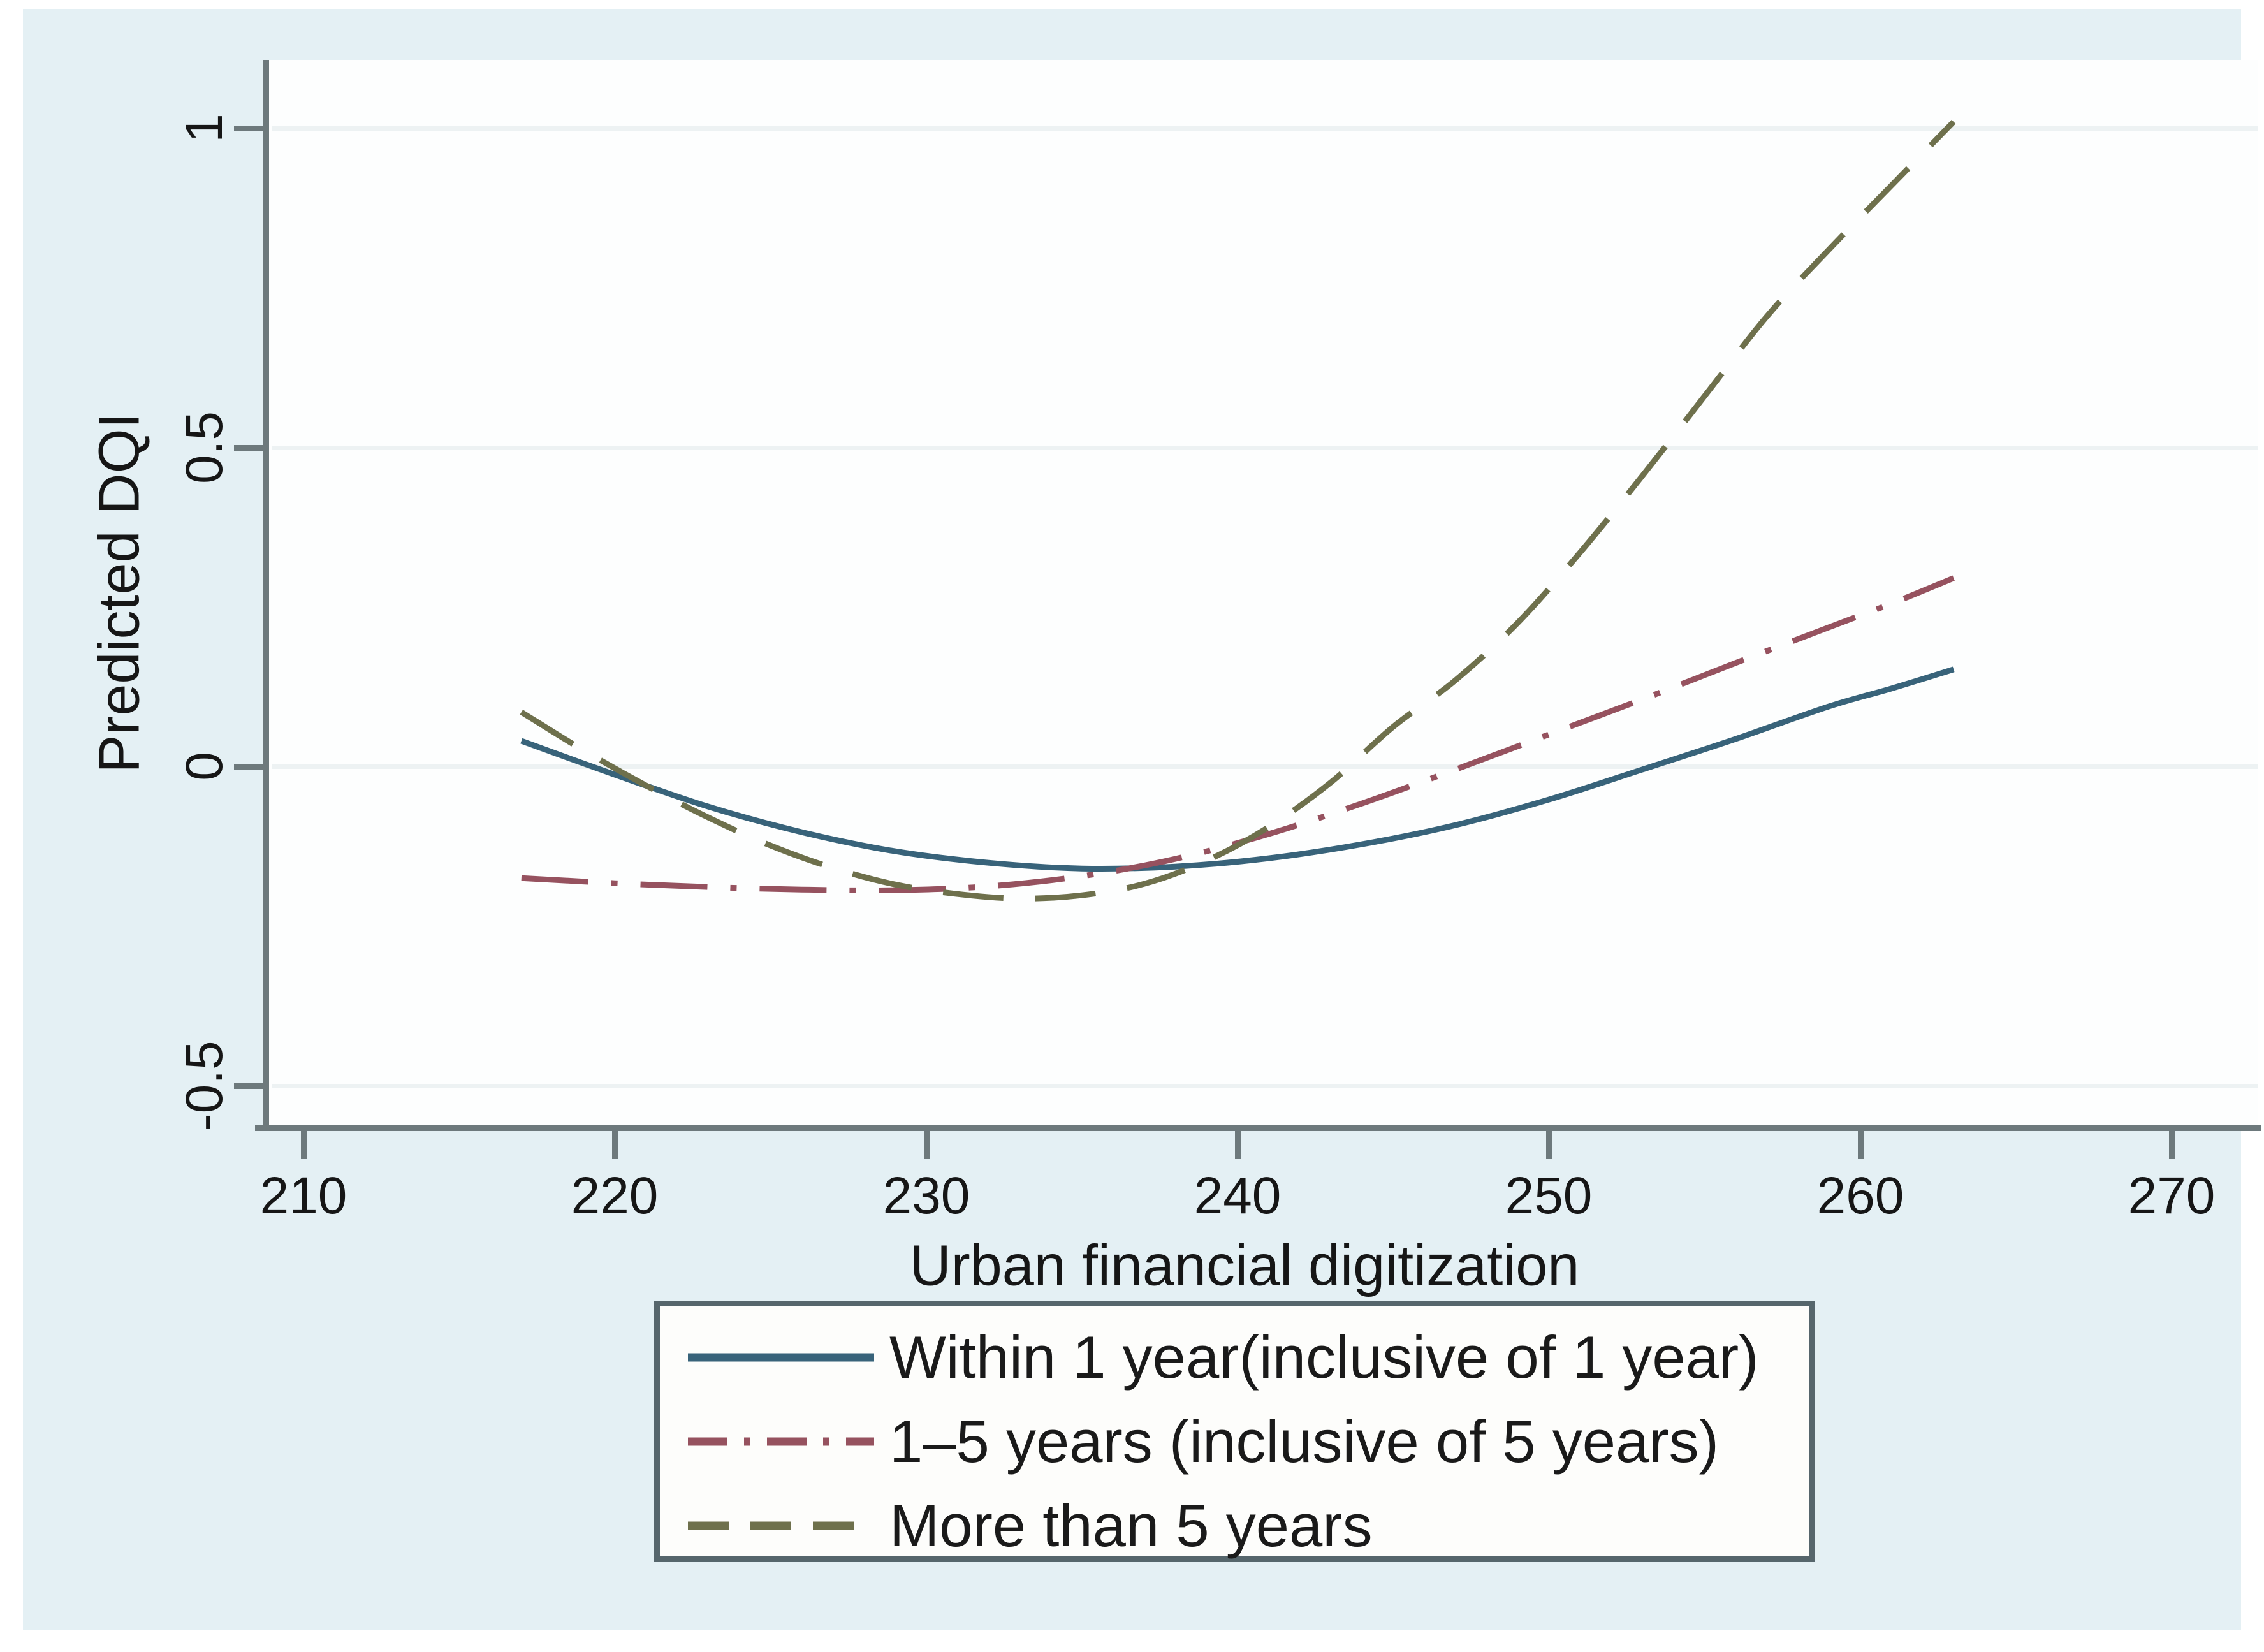 This screenshot has width=2264, height=1652. What do you see at coordinates (1258, 1128) in the screenshot?
I see `x-axis-line` at bounding box center [1258, 1128].